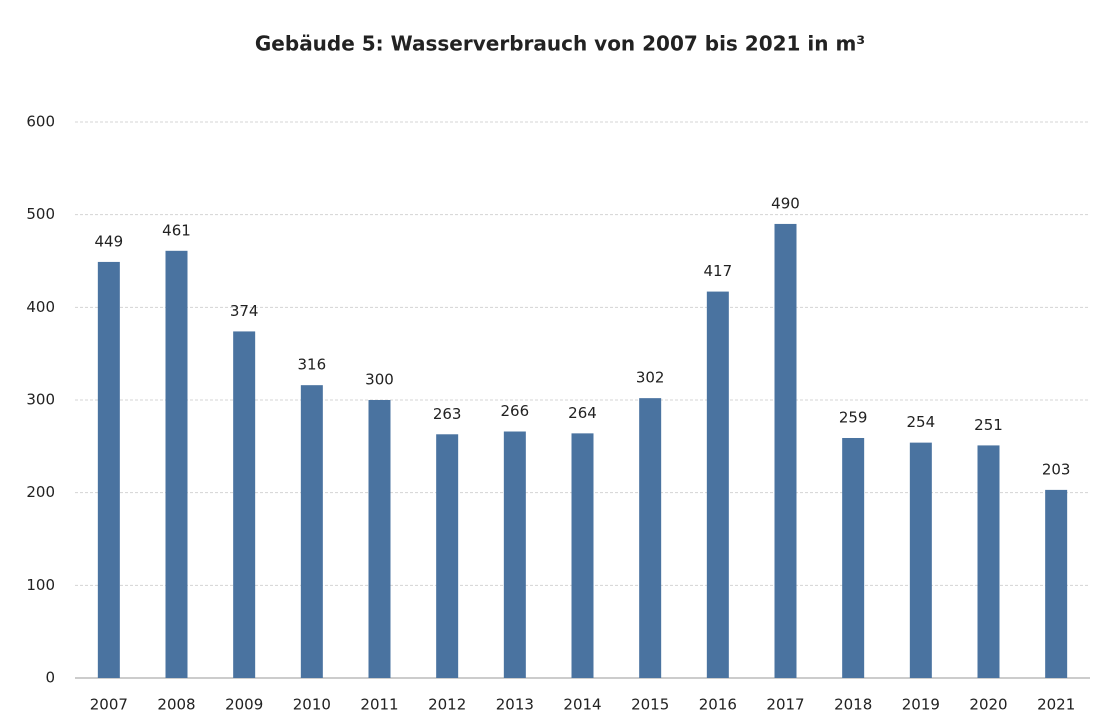  What do you see at coordinates (40, 400) in the screenshot?
I see `y-tick-label: 300` at bounding box center [40, 400].